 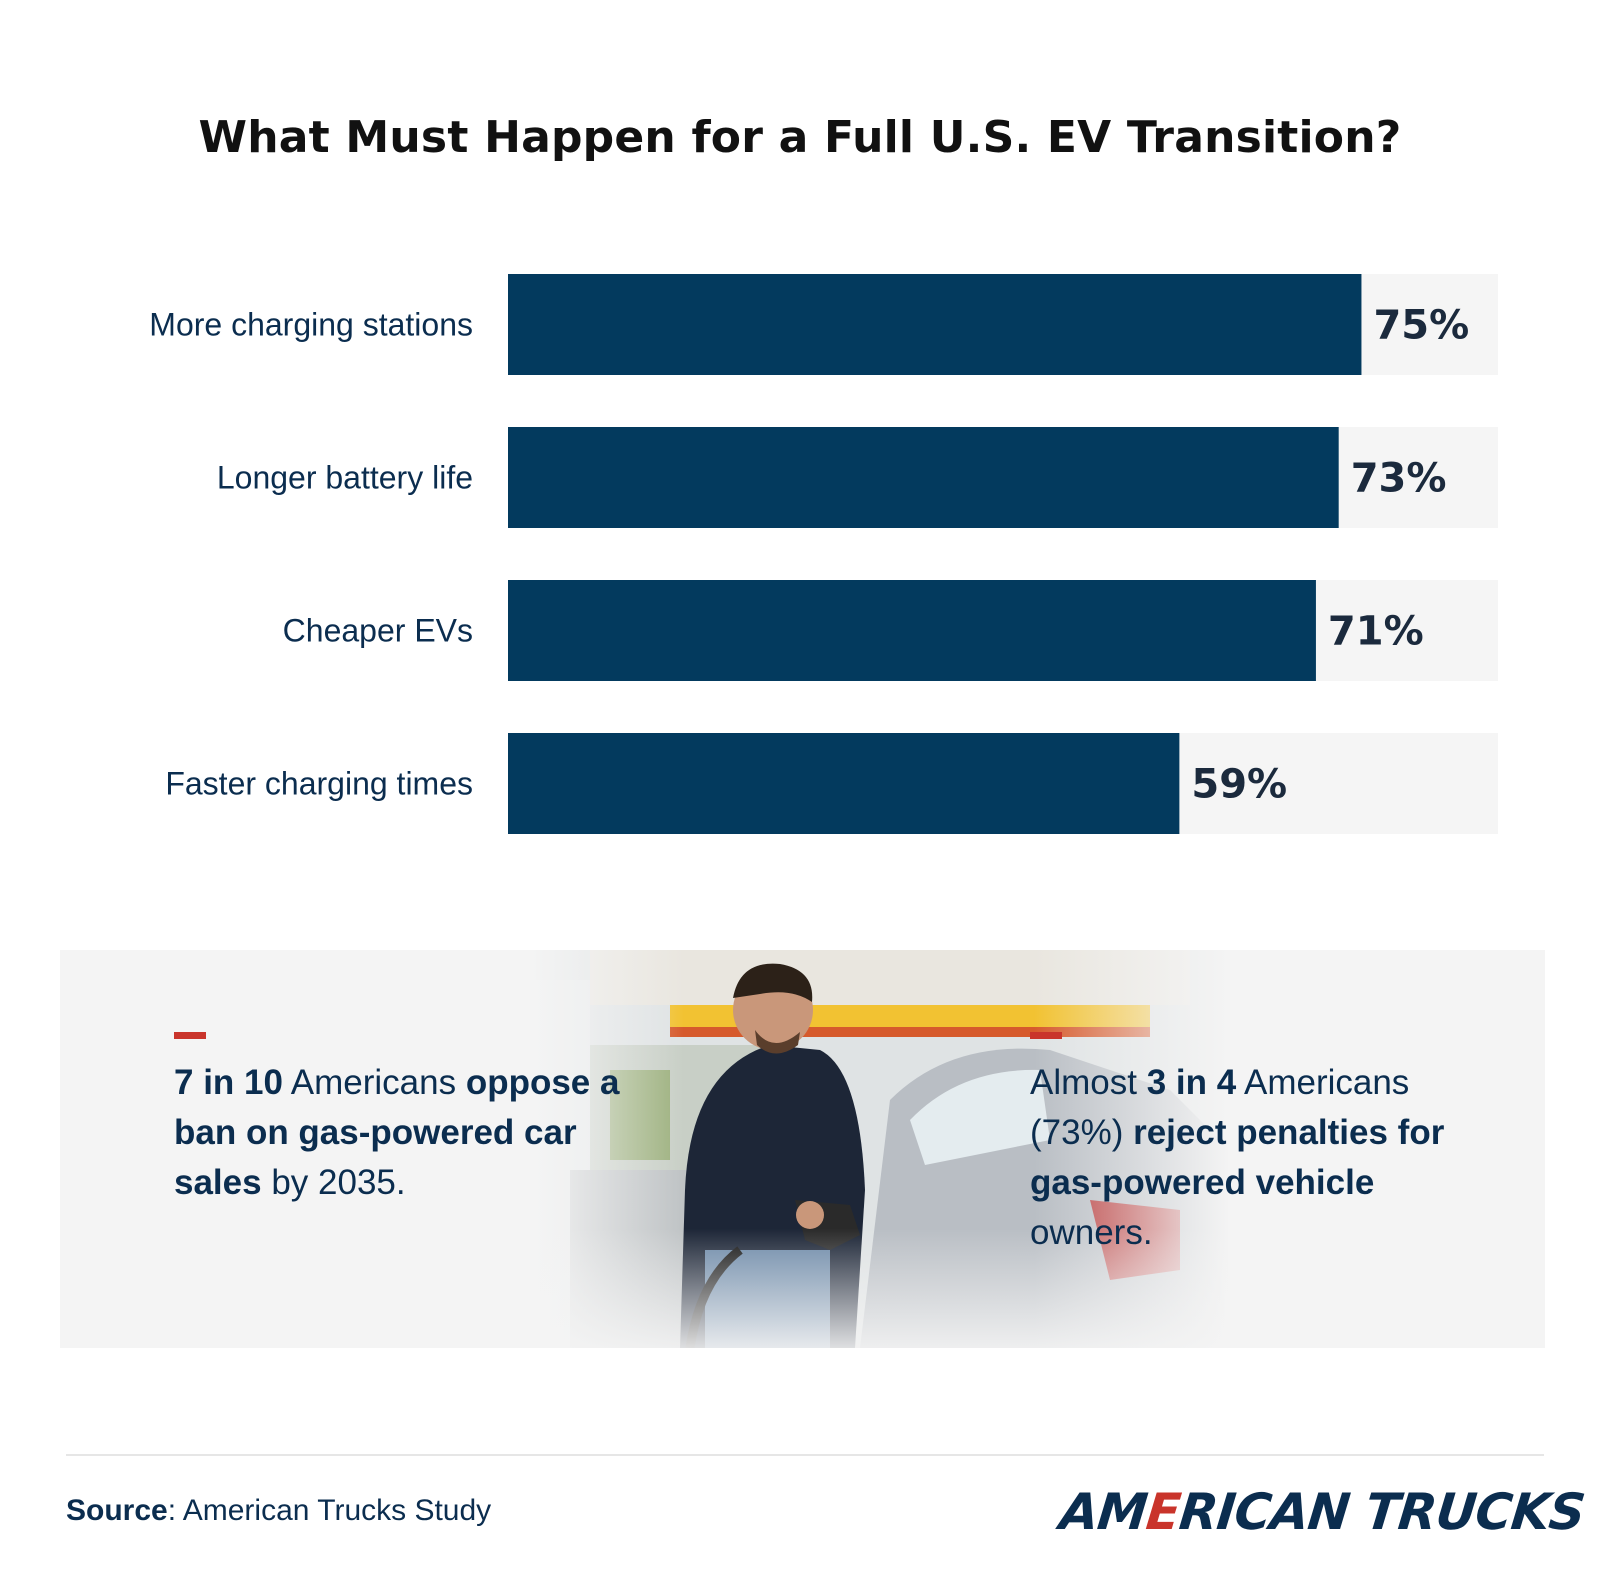 What do you see at coordinates (1382, 1512) in the screenshot?
I see `logo-text: RICAN TRUCKS` at bounding box center [1382, 1512].